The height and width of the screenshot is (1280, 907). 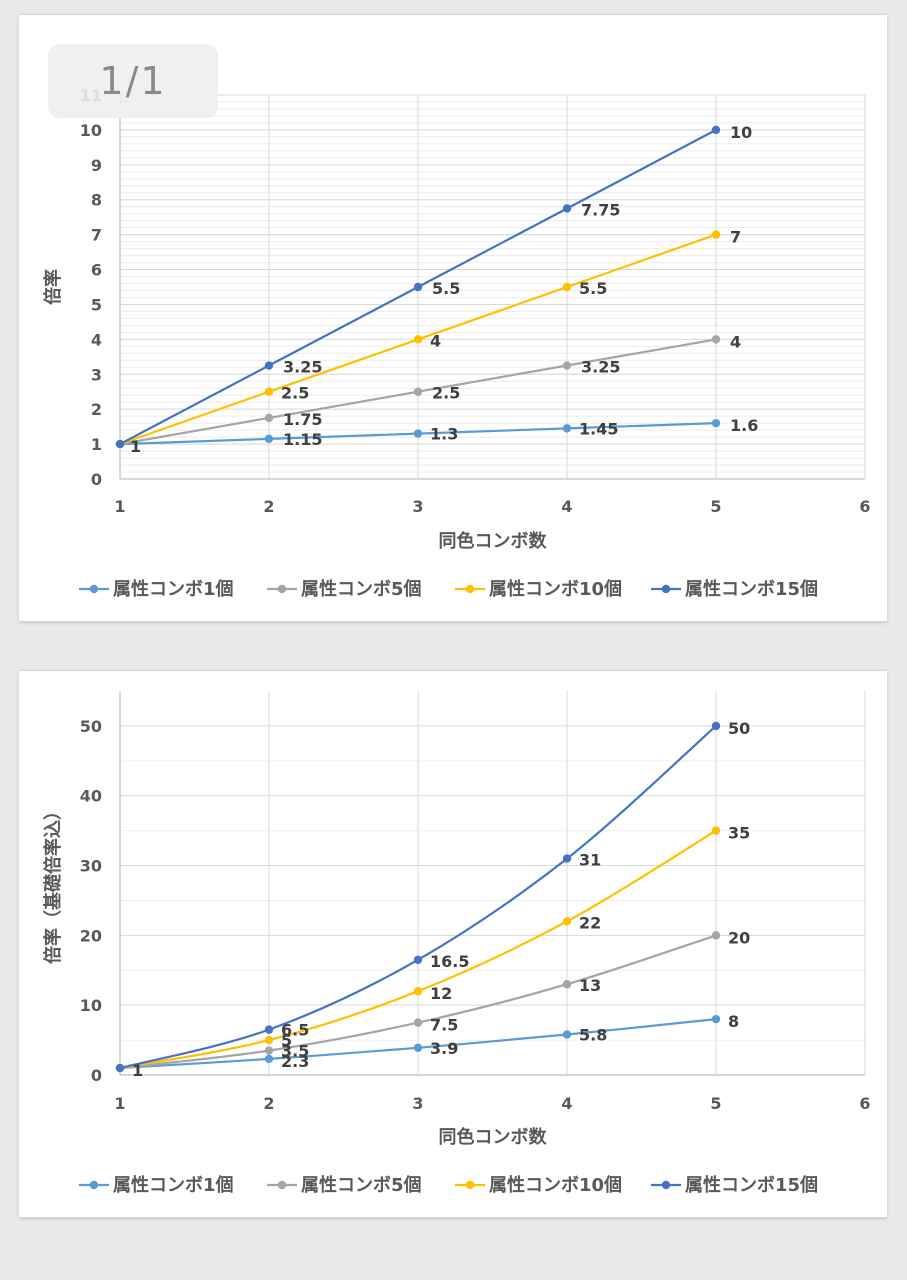 I want to click on legend-item: 属性コンボ10個, so click(x=538, y=589).